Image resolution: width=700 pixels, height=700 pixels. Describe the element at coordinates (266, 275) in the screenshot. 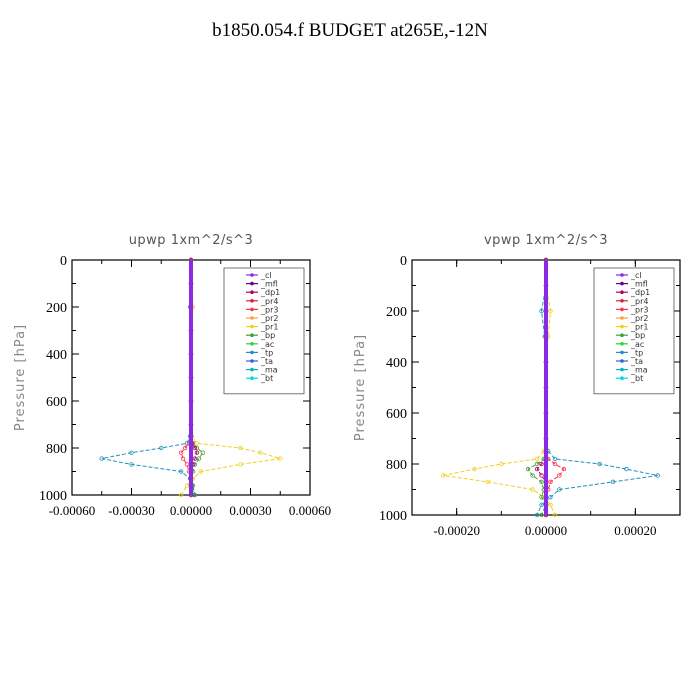

I see `legend-entry: _cl` at that location.